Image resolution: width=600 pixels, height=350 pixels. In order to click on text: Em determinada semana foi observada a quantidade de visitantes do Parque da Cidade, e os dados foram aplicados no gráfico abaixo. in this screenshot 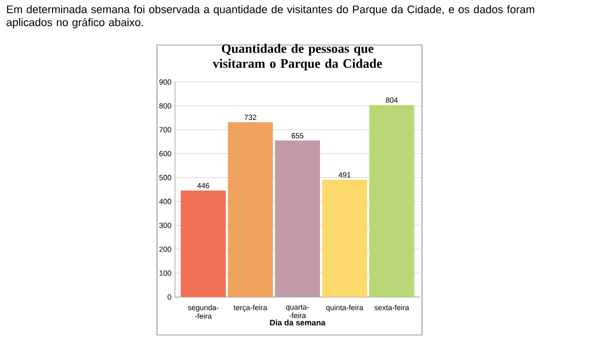, I will do `click(270, 16)`.